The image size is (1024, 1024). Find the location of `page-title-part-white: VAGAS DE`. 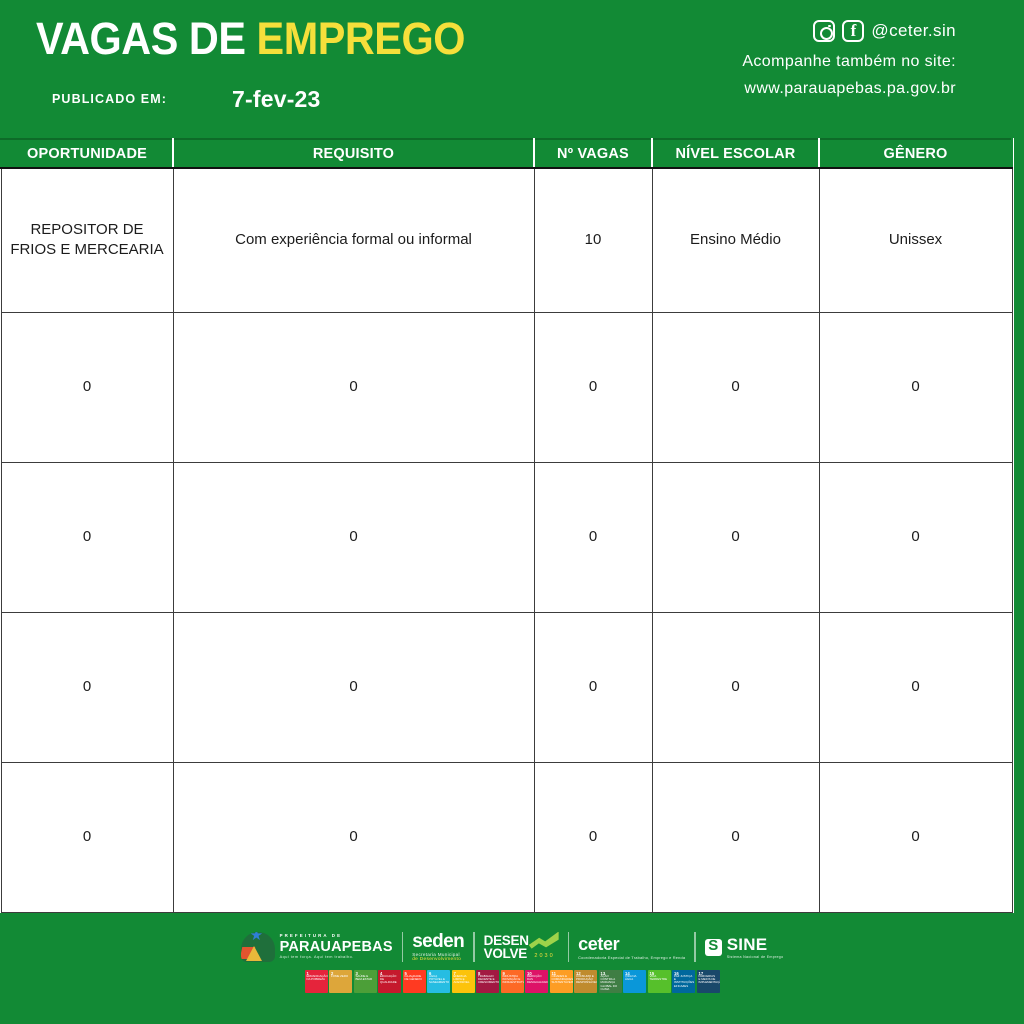

page-title-part-white: VAGAS DE is located at coordinates (146, 38).